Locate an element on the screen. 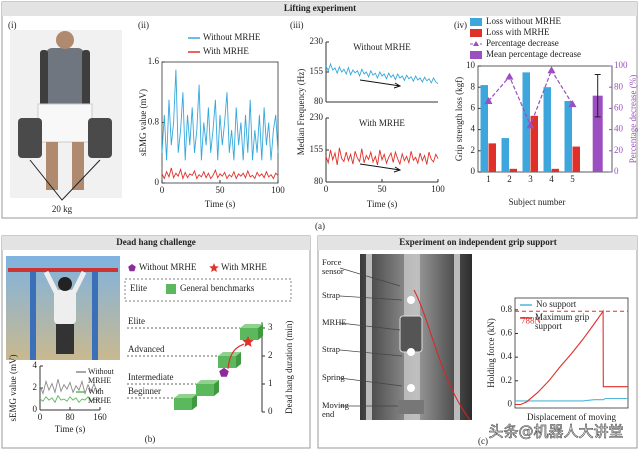 This screenshot has height=457, width=640. legend-label: Mean percentage decrease is located at coordinates (533, 54).